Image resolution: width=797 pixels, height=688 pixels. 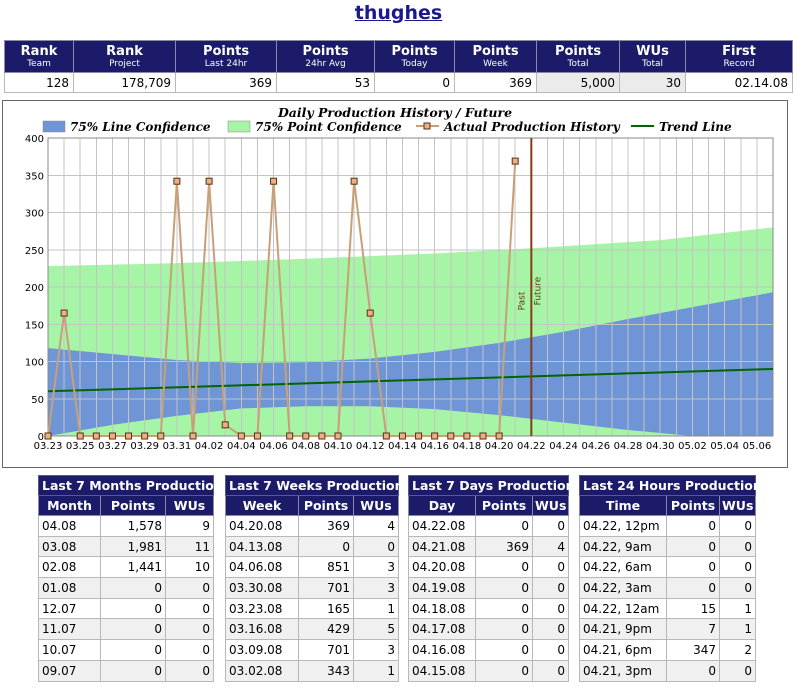 I want to click on row-label-cell: 03.02.08, so click(x=262, y=670).